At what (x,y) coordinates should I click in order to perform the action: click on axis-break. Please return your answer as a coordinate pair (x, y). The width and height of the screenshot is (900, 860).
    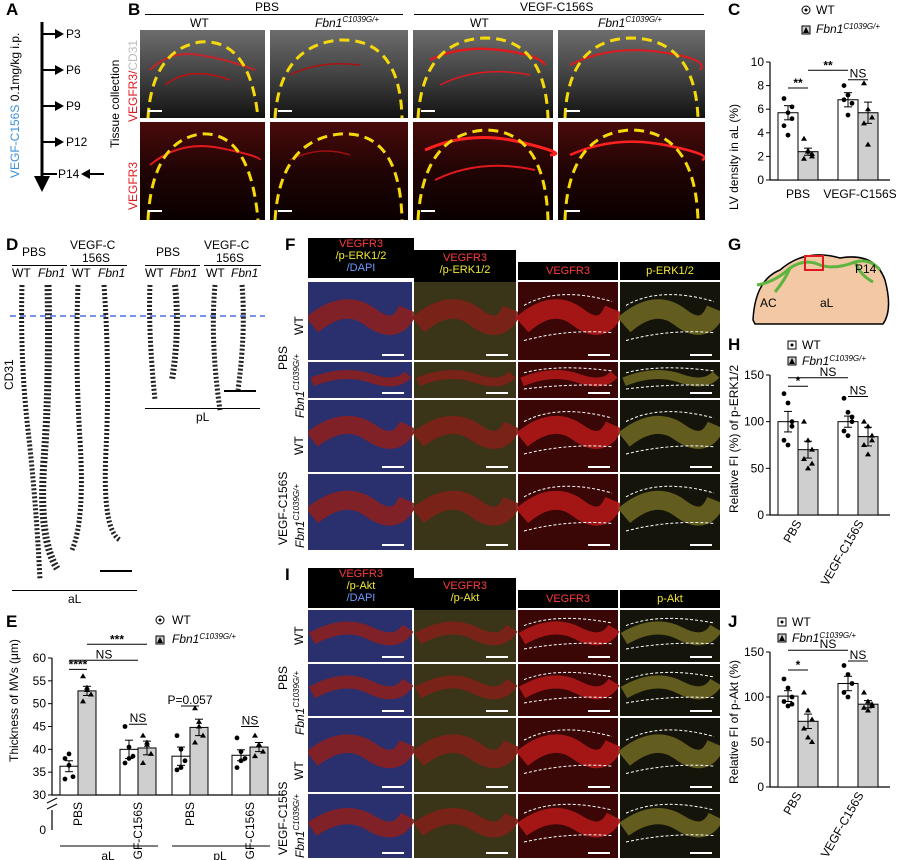
    Looking at the image, I should click on (52, 806).